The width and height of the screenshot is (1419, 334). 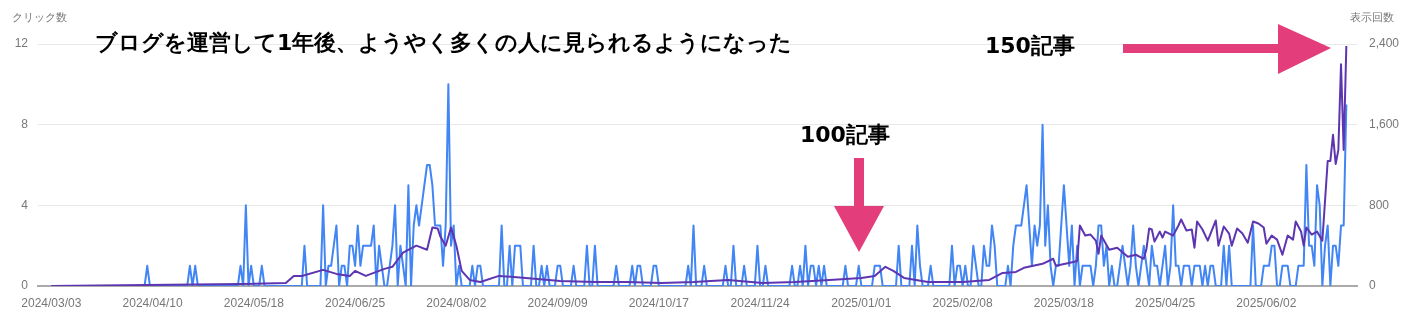 I want to click on x-tick-label: 2024/09/09, so click(x=557, y=302).